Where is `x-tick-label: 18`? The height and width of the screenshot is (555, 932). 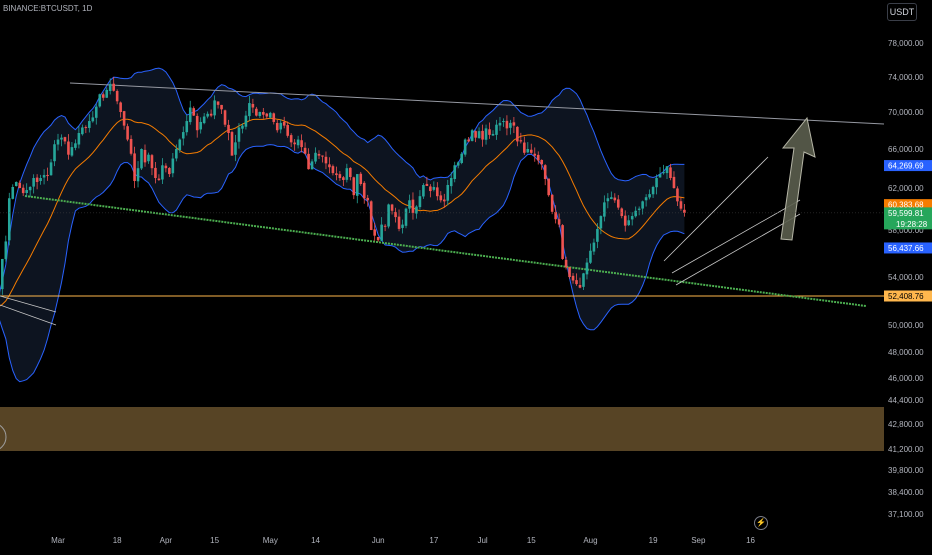 x-tick-label: 18 is located at coordinates (117, 540).